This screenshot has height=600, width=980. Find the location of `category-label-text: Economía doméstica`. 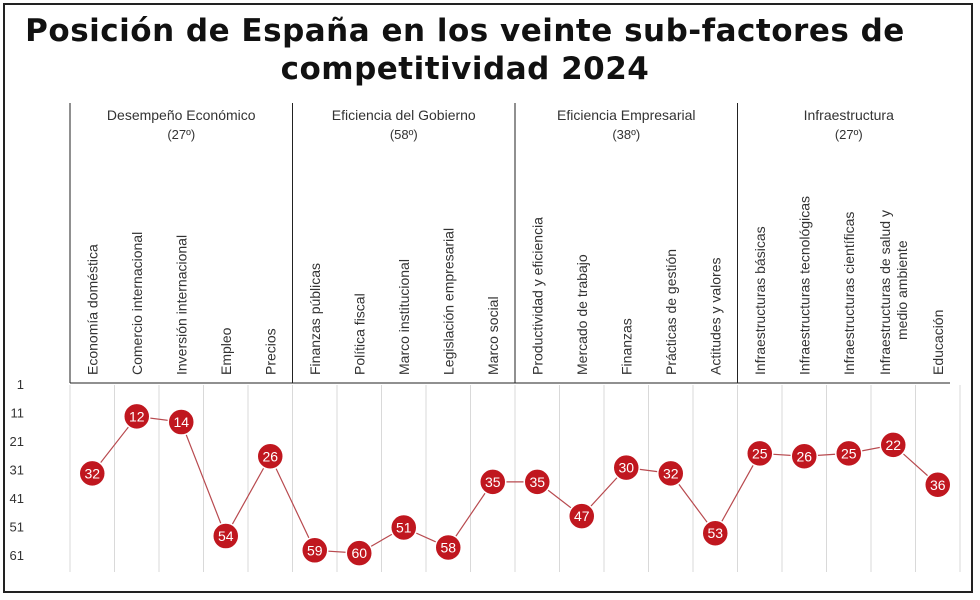

category-label-text: Economía doméstica is located at coordinates (92, 309).